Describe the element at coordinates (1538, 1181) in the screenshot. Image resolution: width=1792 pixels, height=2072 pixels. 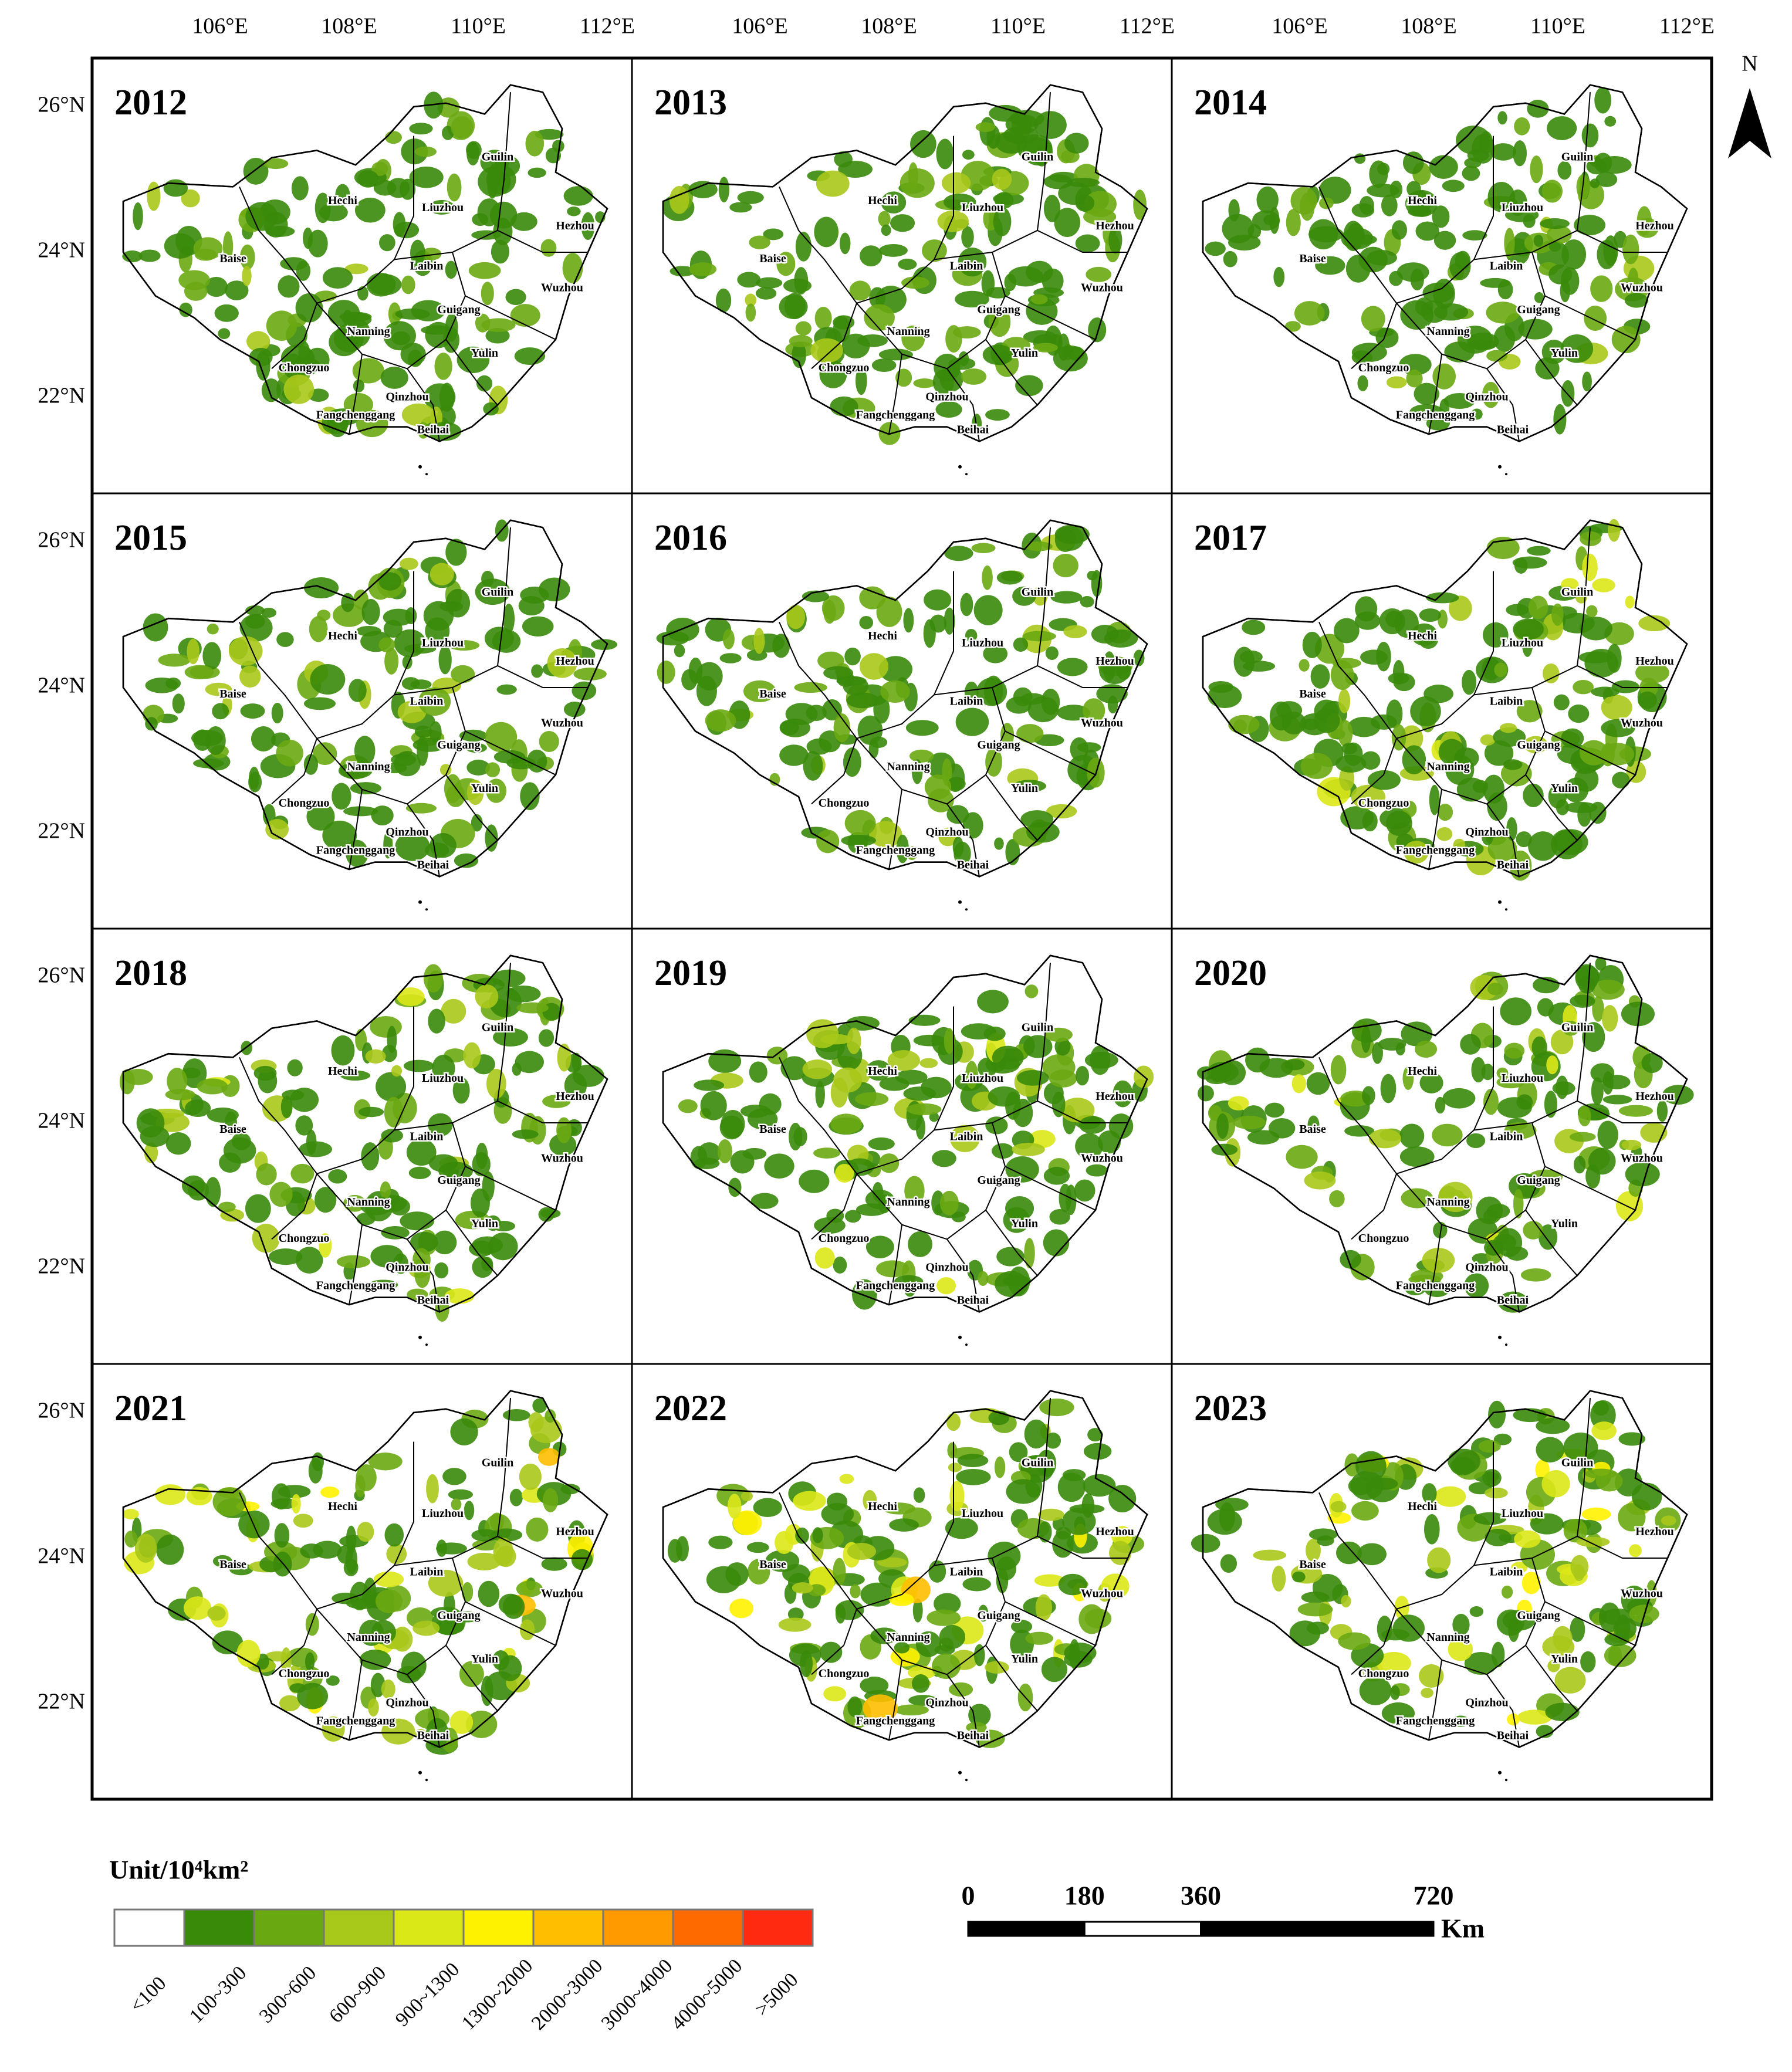
I see `city-label: Guigang` at that location.